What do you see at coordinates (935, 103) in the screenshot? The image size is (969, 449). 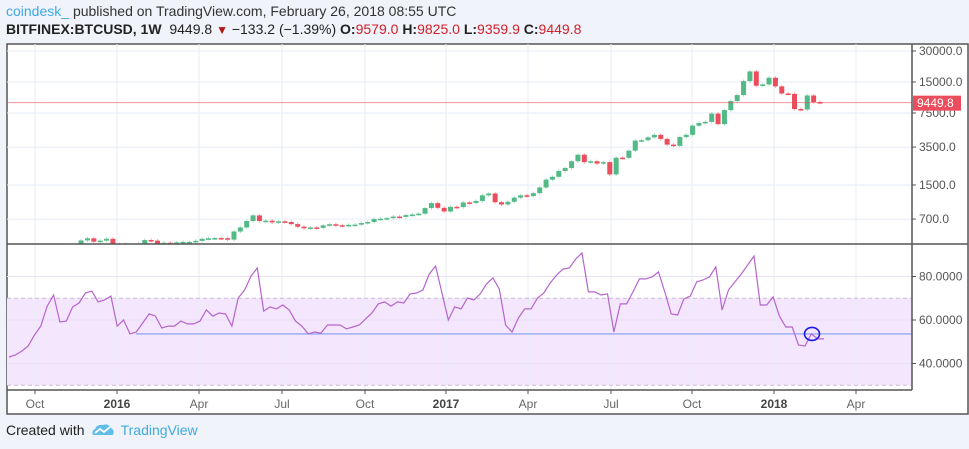 I see `last-price-label: 9449.8` at bounding box center [935, 103].